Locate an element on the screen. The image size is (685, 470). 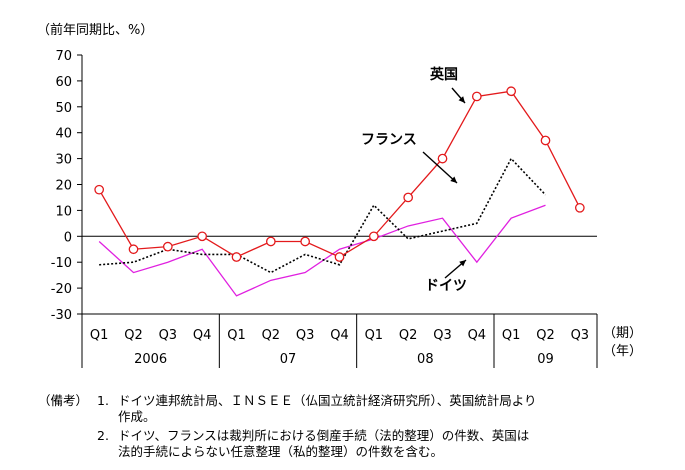
y-tick-label: -30 is located at coordinates (61, 315).